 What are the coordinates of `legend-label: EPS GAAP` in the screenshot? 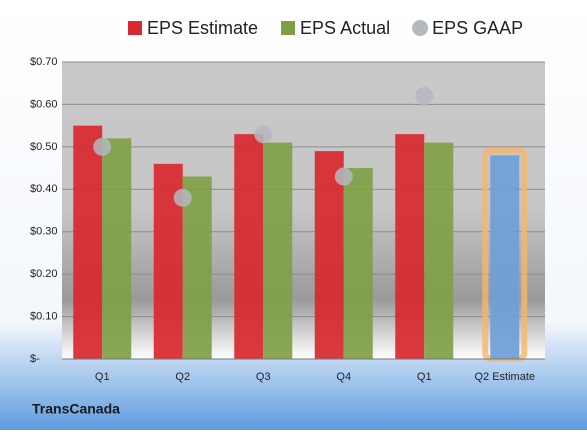 It's located at (477, 28).